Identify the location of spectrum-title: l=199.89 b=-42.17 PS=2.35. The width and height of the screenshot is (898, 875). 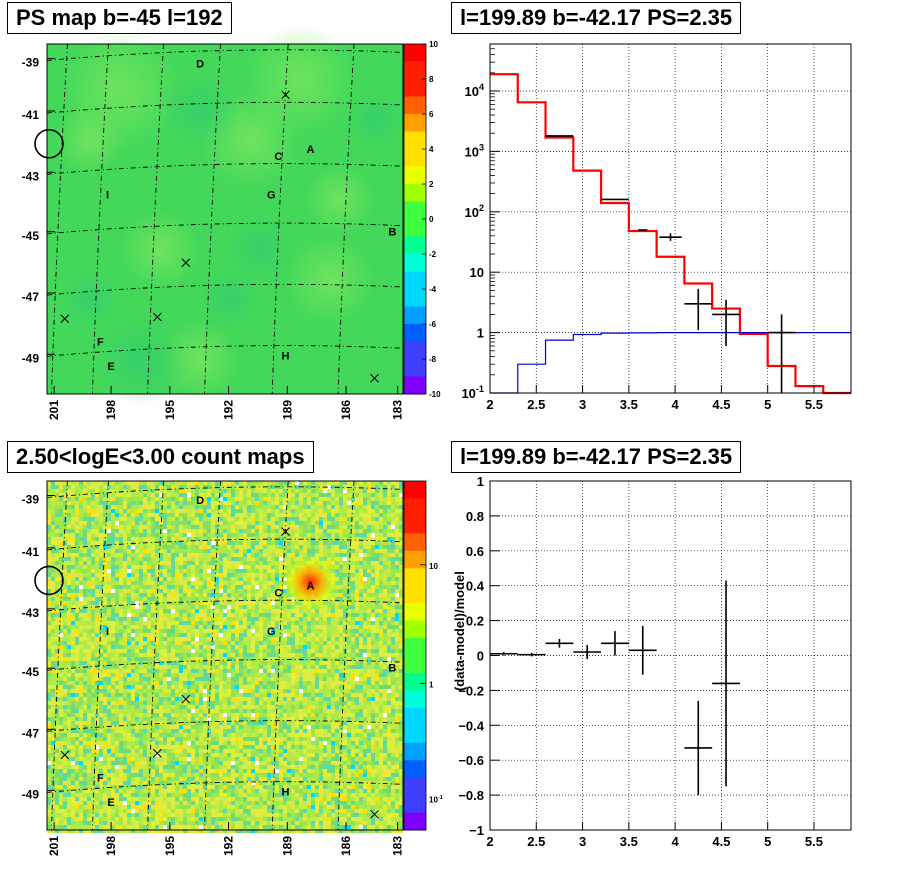
(596, 18).